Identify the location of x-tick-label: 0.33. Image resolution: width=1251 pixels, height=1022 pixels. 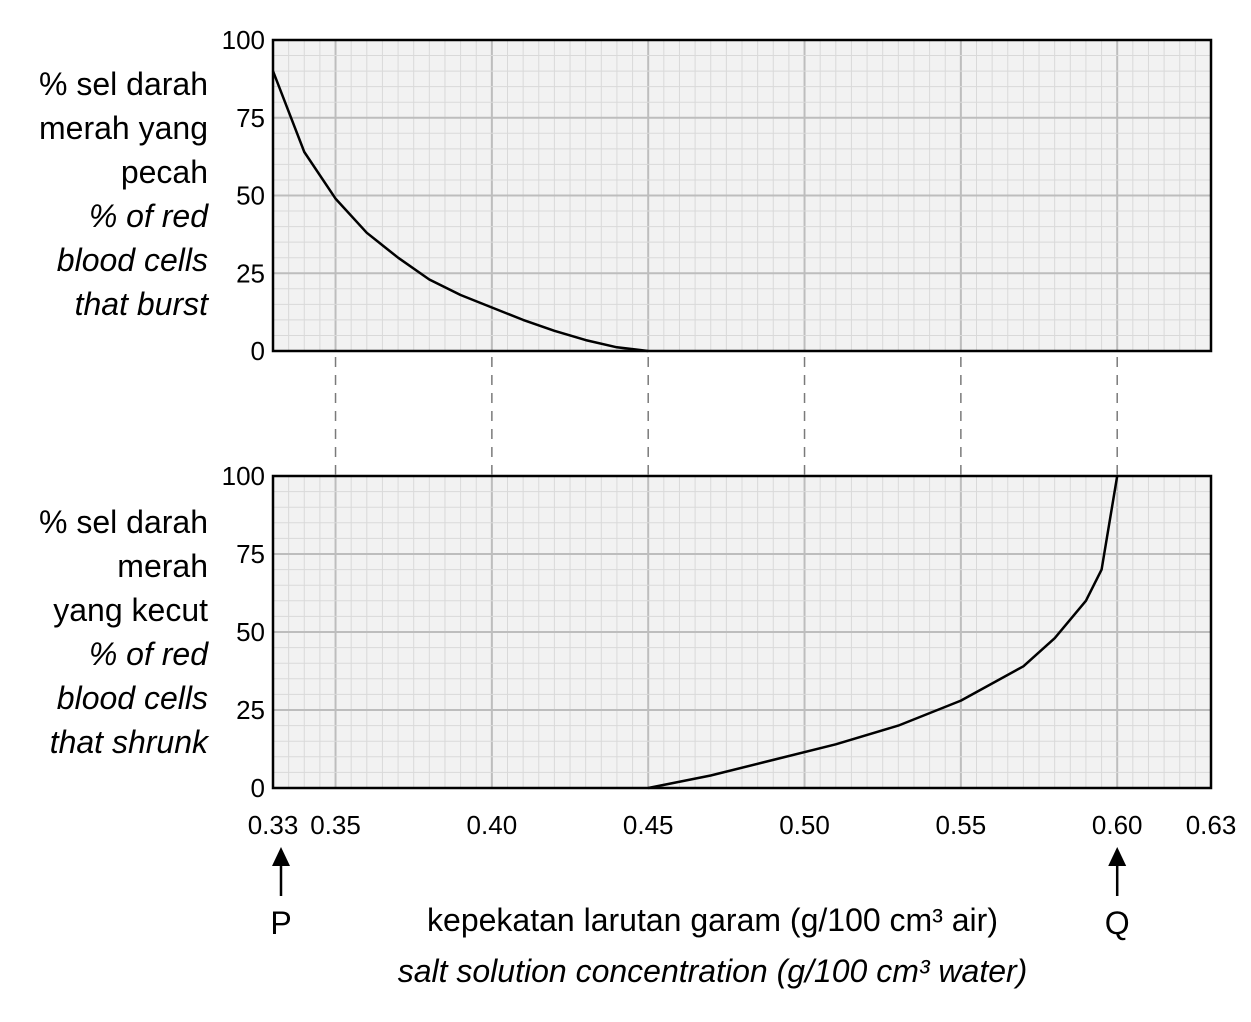
(273, 825).